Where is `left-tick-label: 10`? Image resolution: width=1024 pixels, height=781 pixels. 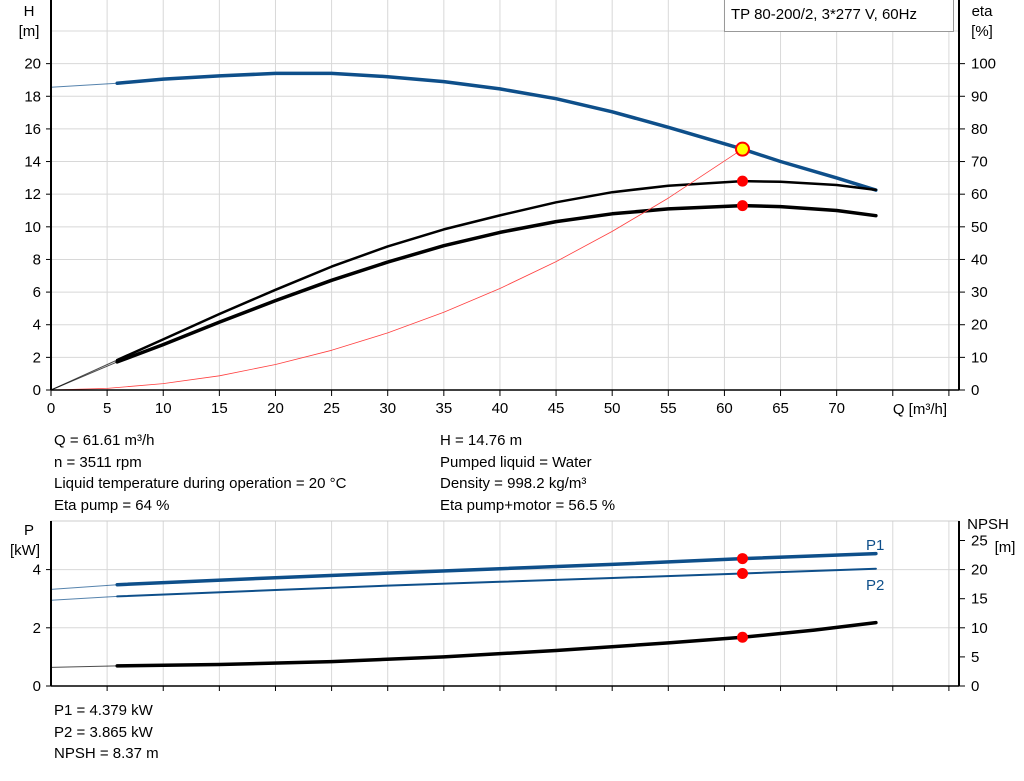 left-tick-label: 10 is located at coordinates (32, 227).